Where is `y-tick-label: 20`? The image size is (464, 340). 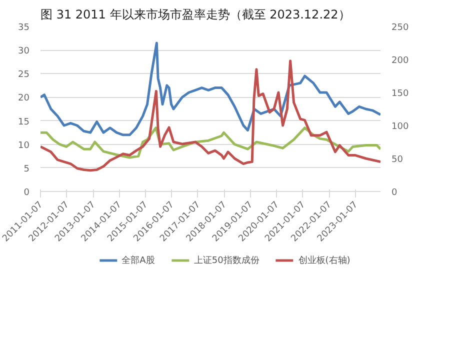
y-tick-label: 20 is located at coordinates (24, 99).